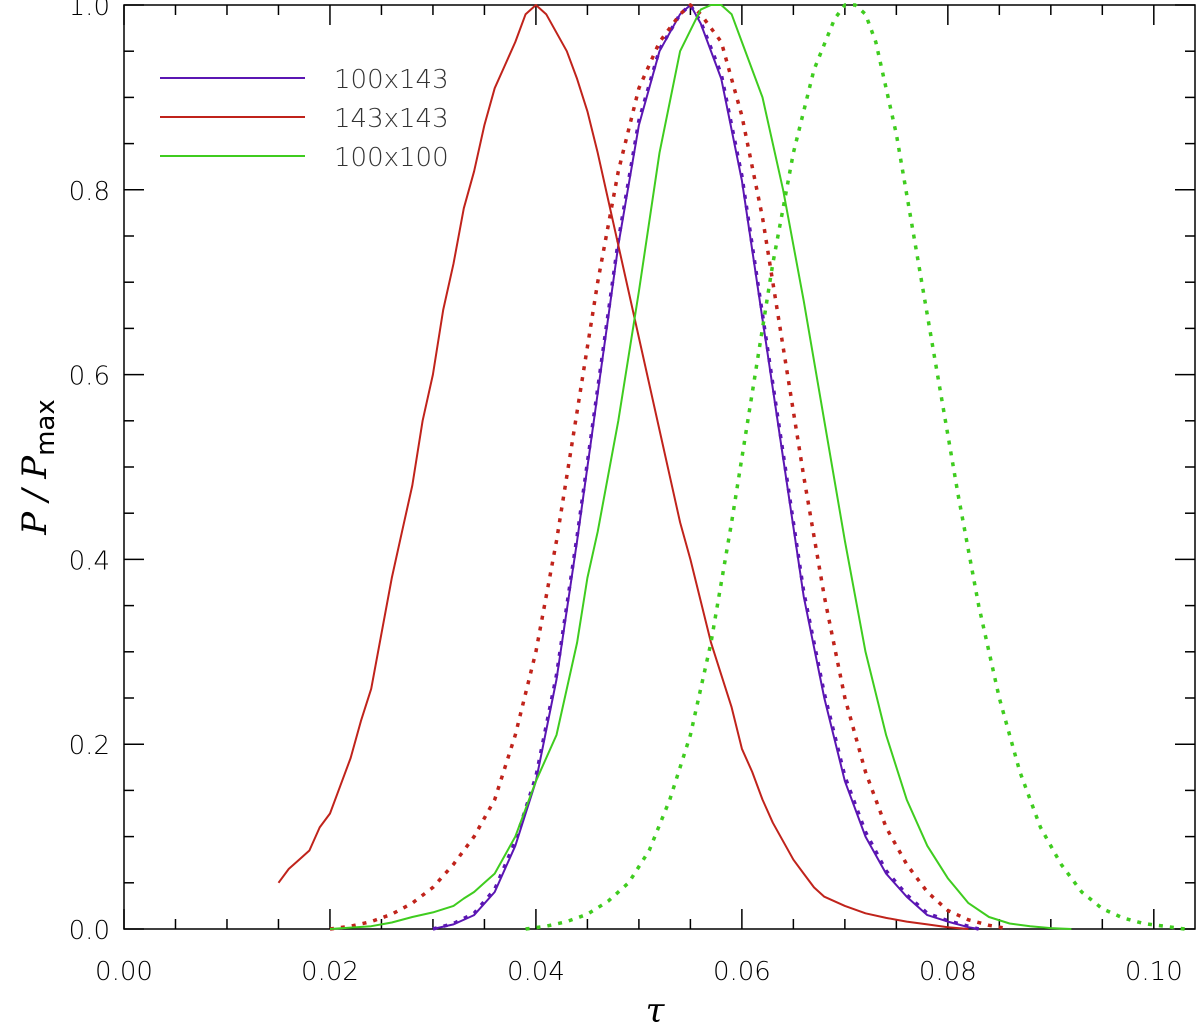 The height and width of the screenshot is (1022, 1200). What do you see at coordinates (89, 377) in the screenshot?
I see `y-tick-label: 0.6` at bounding box center [89, 377].